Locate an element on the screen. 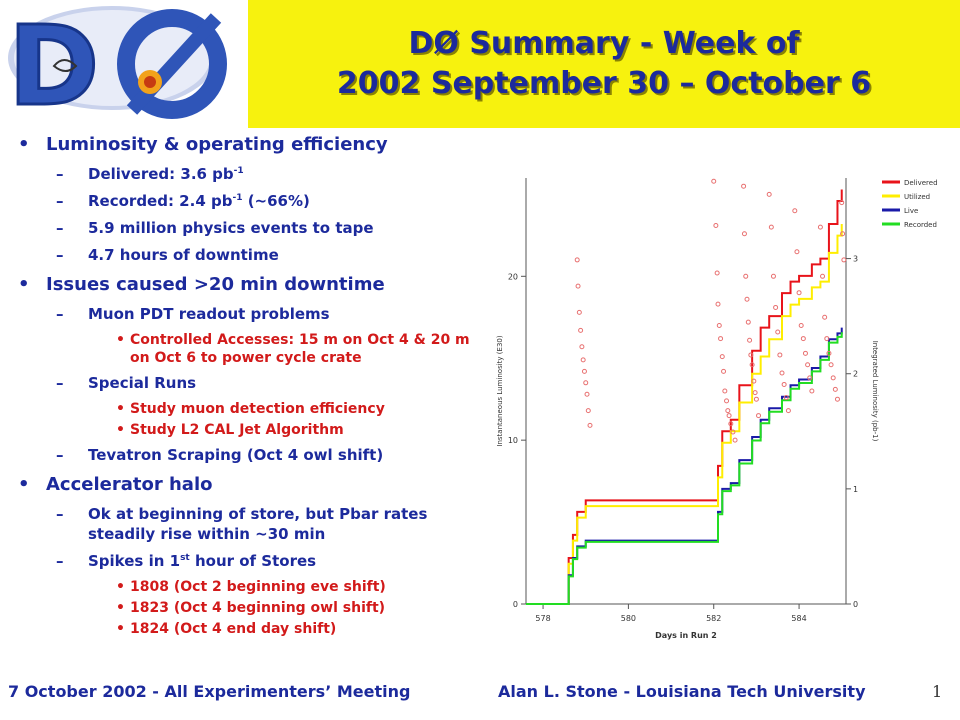 The height and width of the screenshot is (720, 960). y-left-axis-label: Instantaneous Luminosity (E30) is located at coordinates (500, 390).